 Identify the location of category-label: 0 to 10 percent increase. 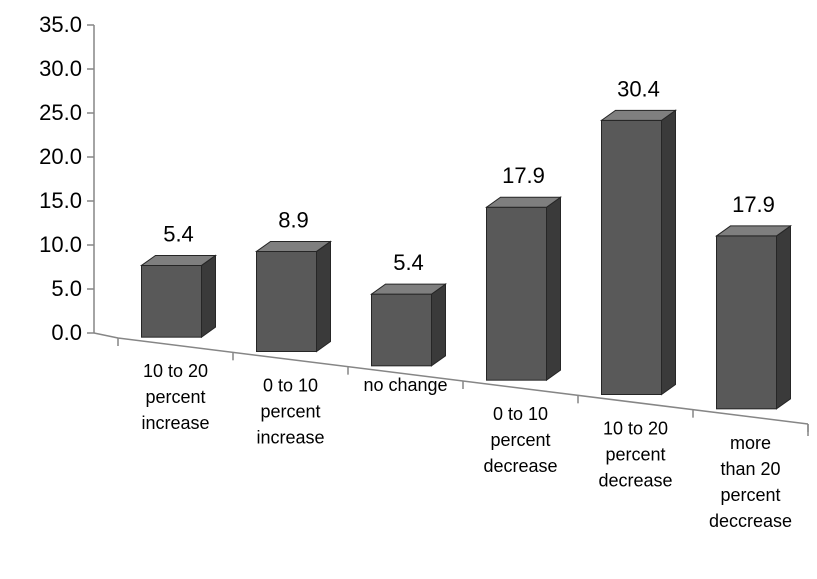
(290, 412).